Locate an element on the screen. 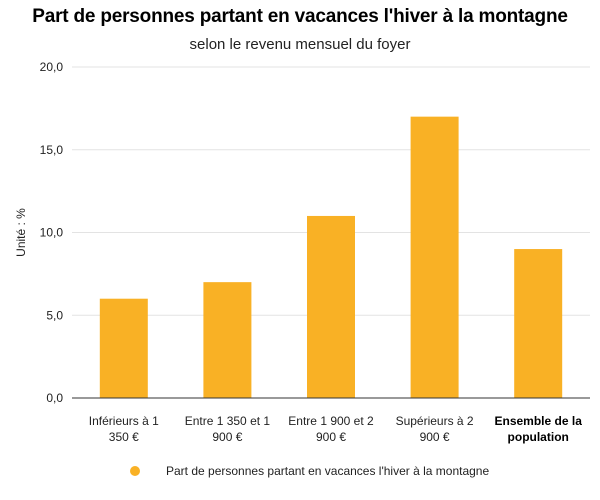  y-axis-label: Unité : % is located at coordinates (21, 232).